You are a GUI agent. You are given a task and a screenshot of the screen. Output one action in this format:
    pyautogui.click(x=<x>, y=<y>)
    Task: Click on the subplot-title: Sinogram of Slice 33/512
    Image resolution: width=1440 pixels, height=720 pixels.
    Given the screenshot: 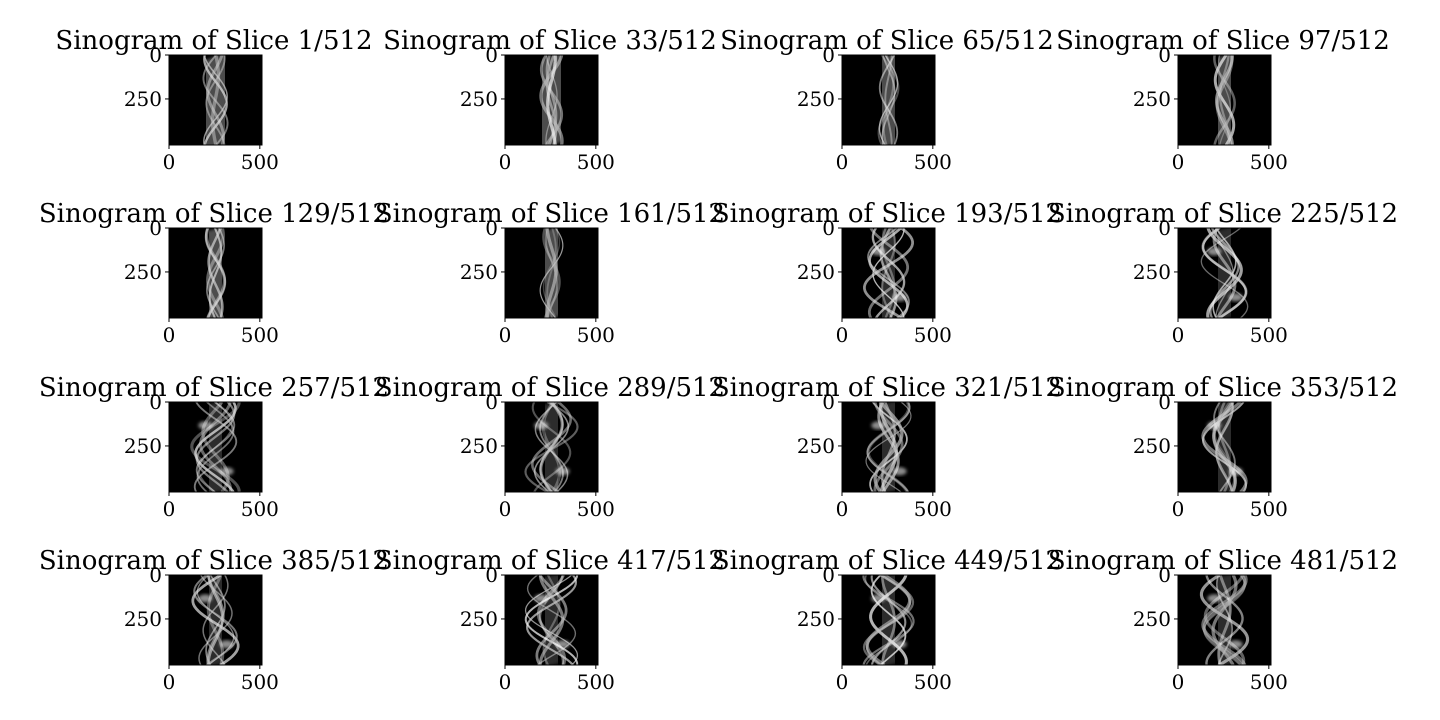 What is the action you would take?
    pyautogui.click(x=550, y=41)
    